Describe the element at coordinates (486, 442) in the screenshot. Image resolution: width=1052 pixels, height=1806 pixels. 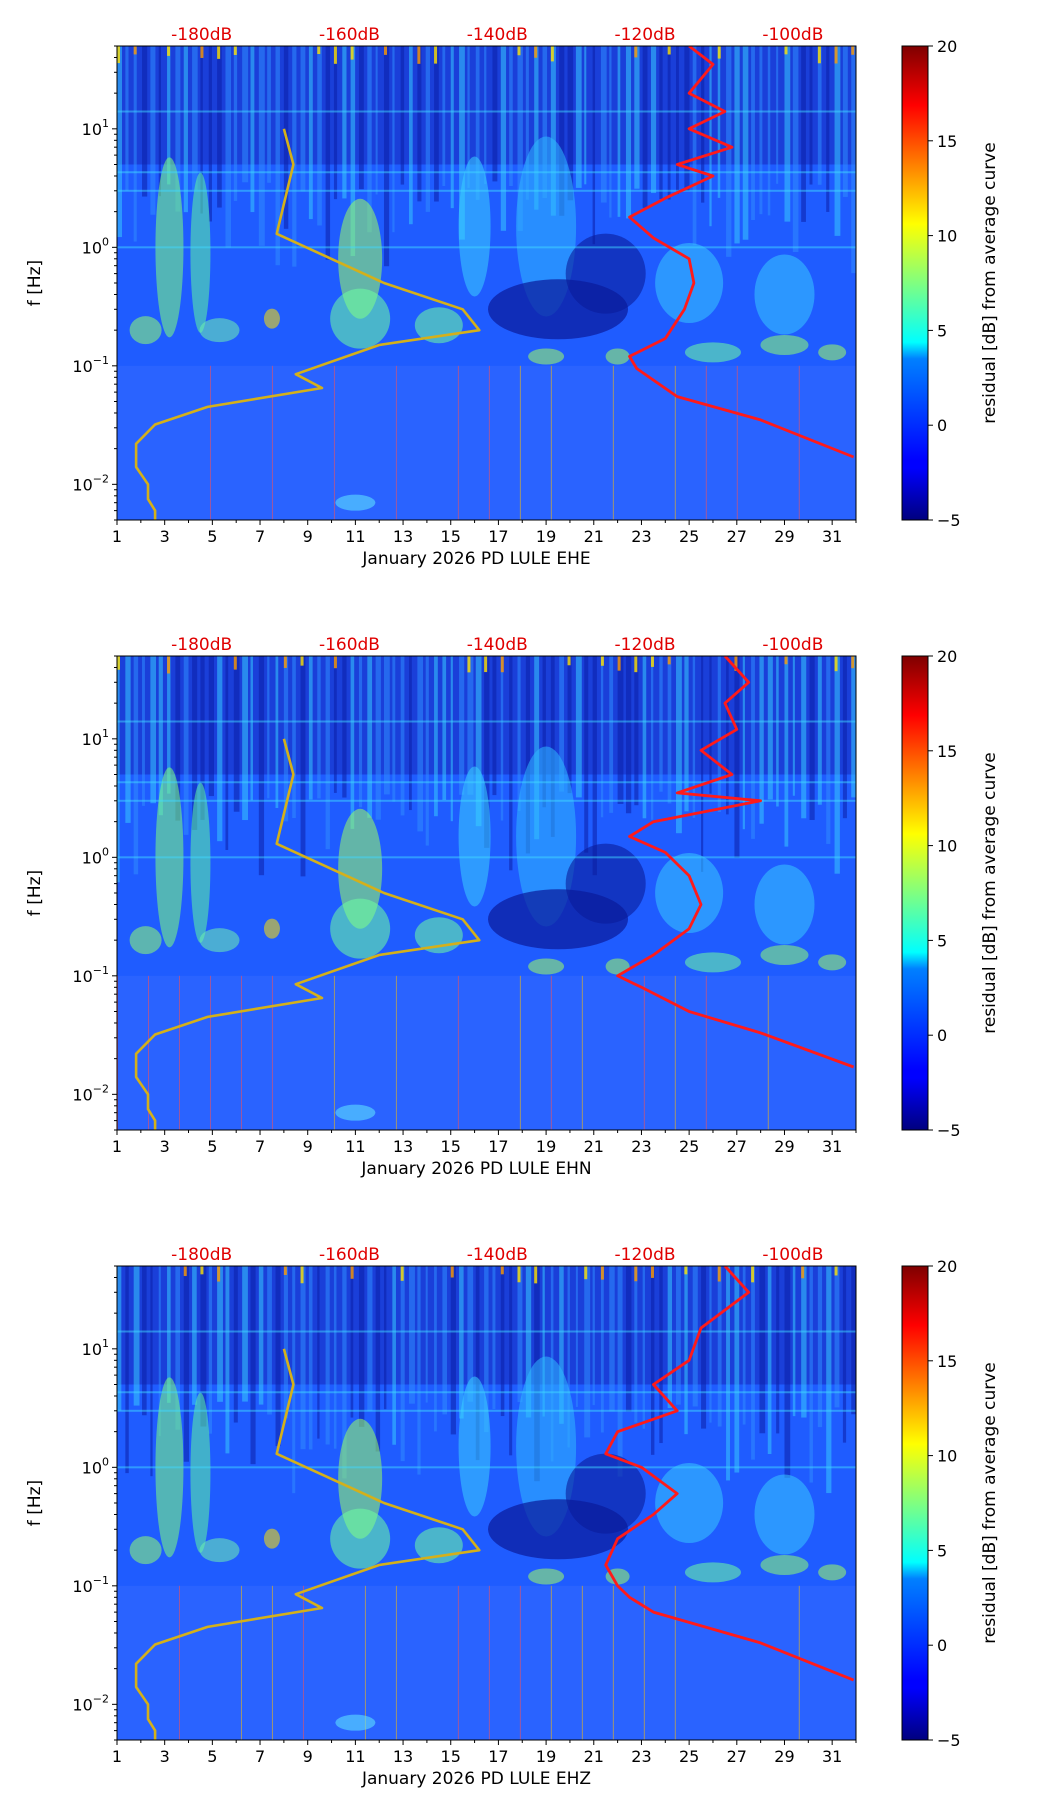
I see `spectrogram-low-band` at that location.